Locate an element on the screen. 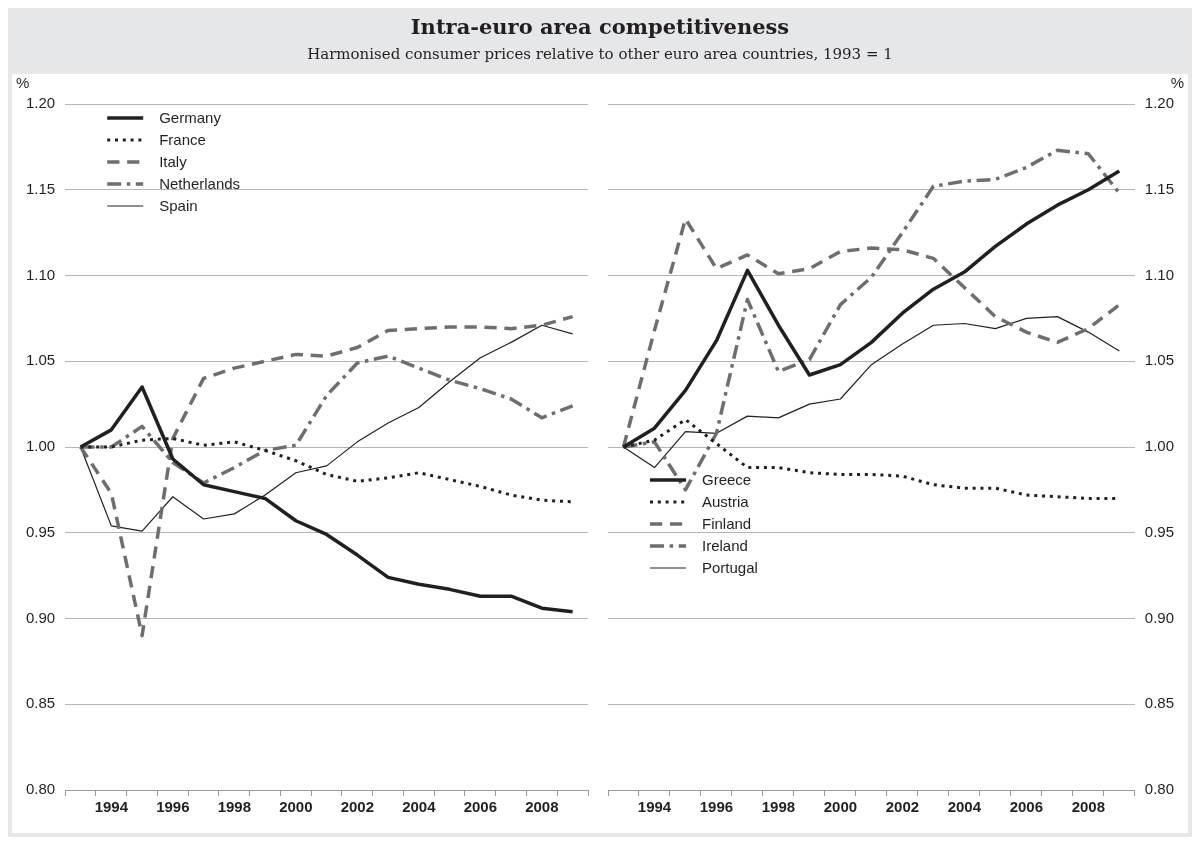  legend-label: Netherlands is located at coordinates (200, 184).